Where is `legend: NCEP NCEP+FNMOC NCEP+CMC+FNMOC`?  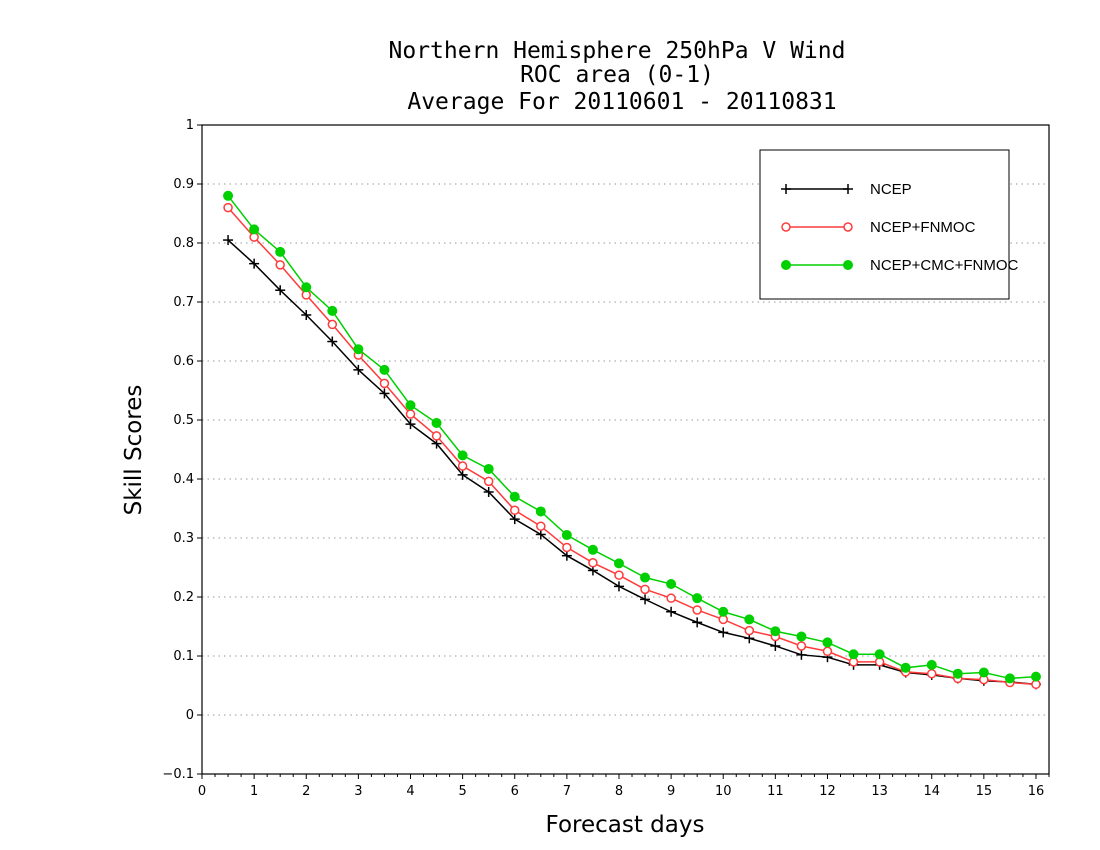
legend: NCEP NCEP+FNMOC NCEP+CMC+FNMOC is located at coordinates (889, 224).